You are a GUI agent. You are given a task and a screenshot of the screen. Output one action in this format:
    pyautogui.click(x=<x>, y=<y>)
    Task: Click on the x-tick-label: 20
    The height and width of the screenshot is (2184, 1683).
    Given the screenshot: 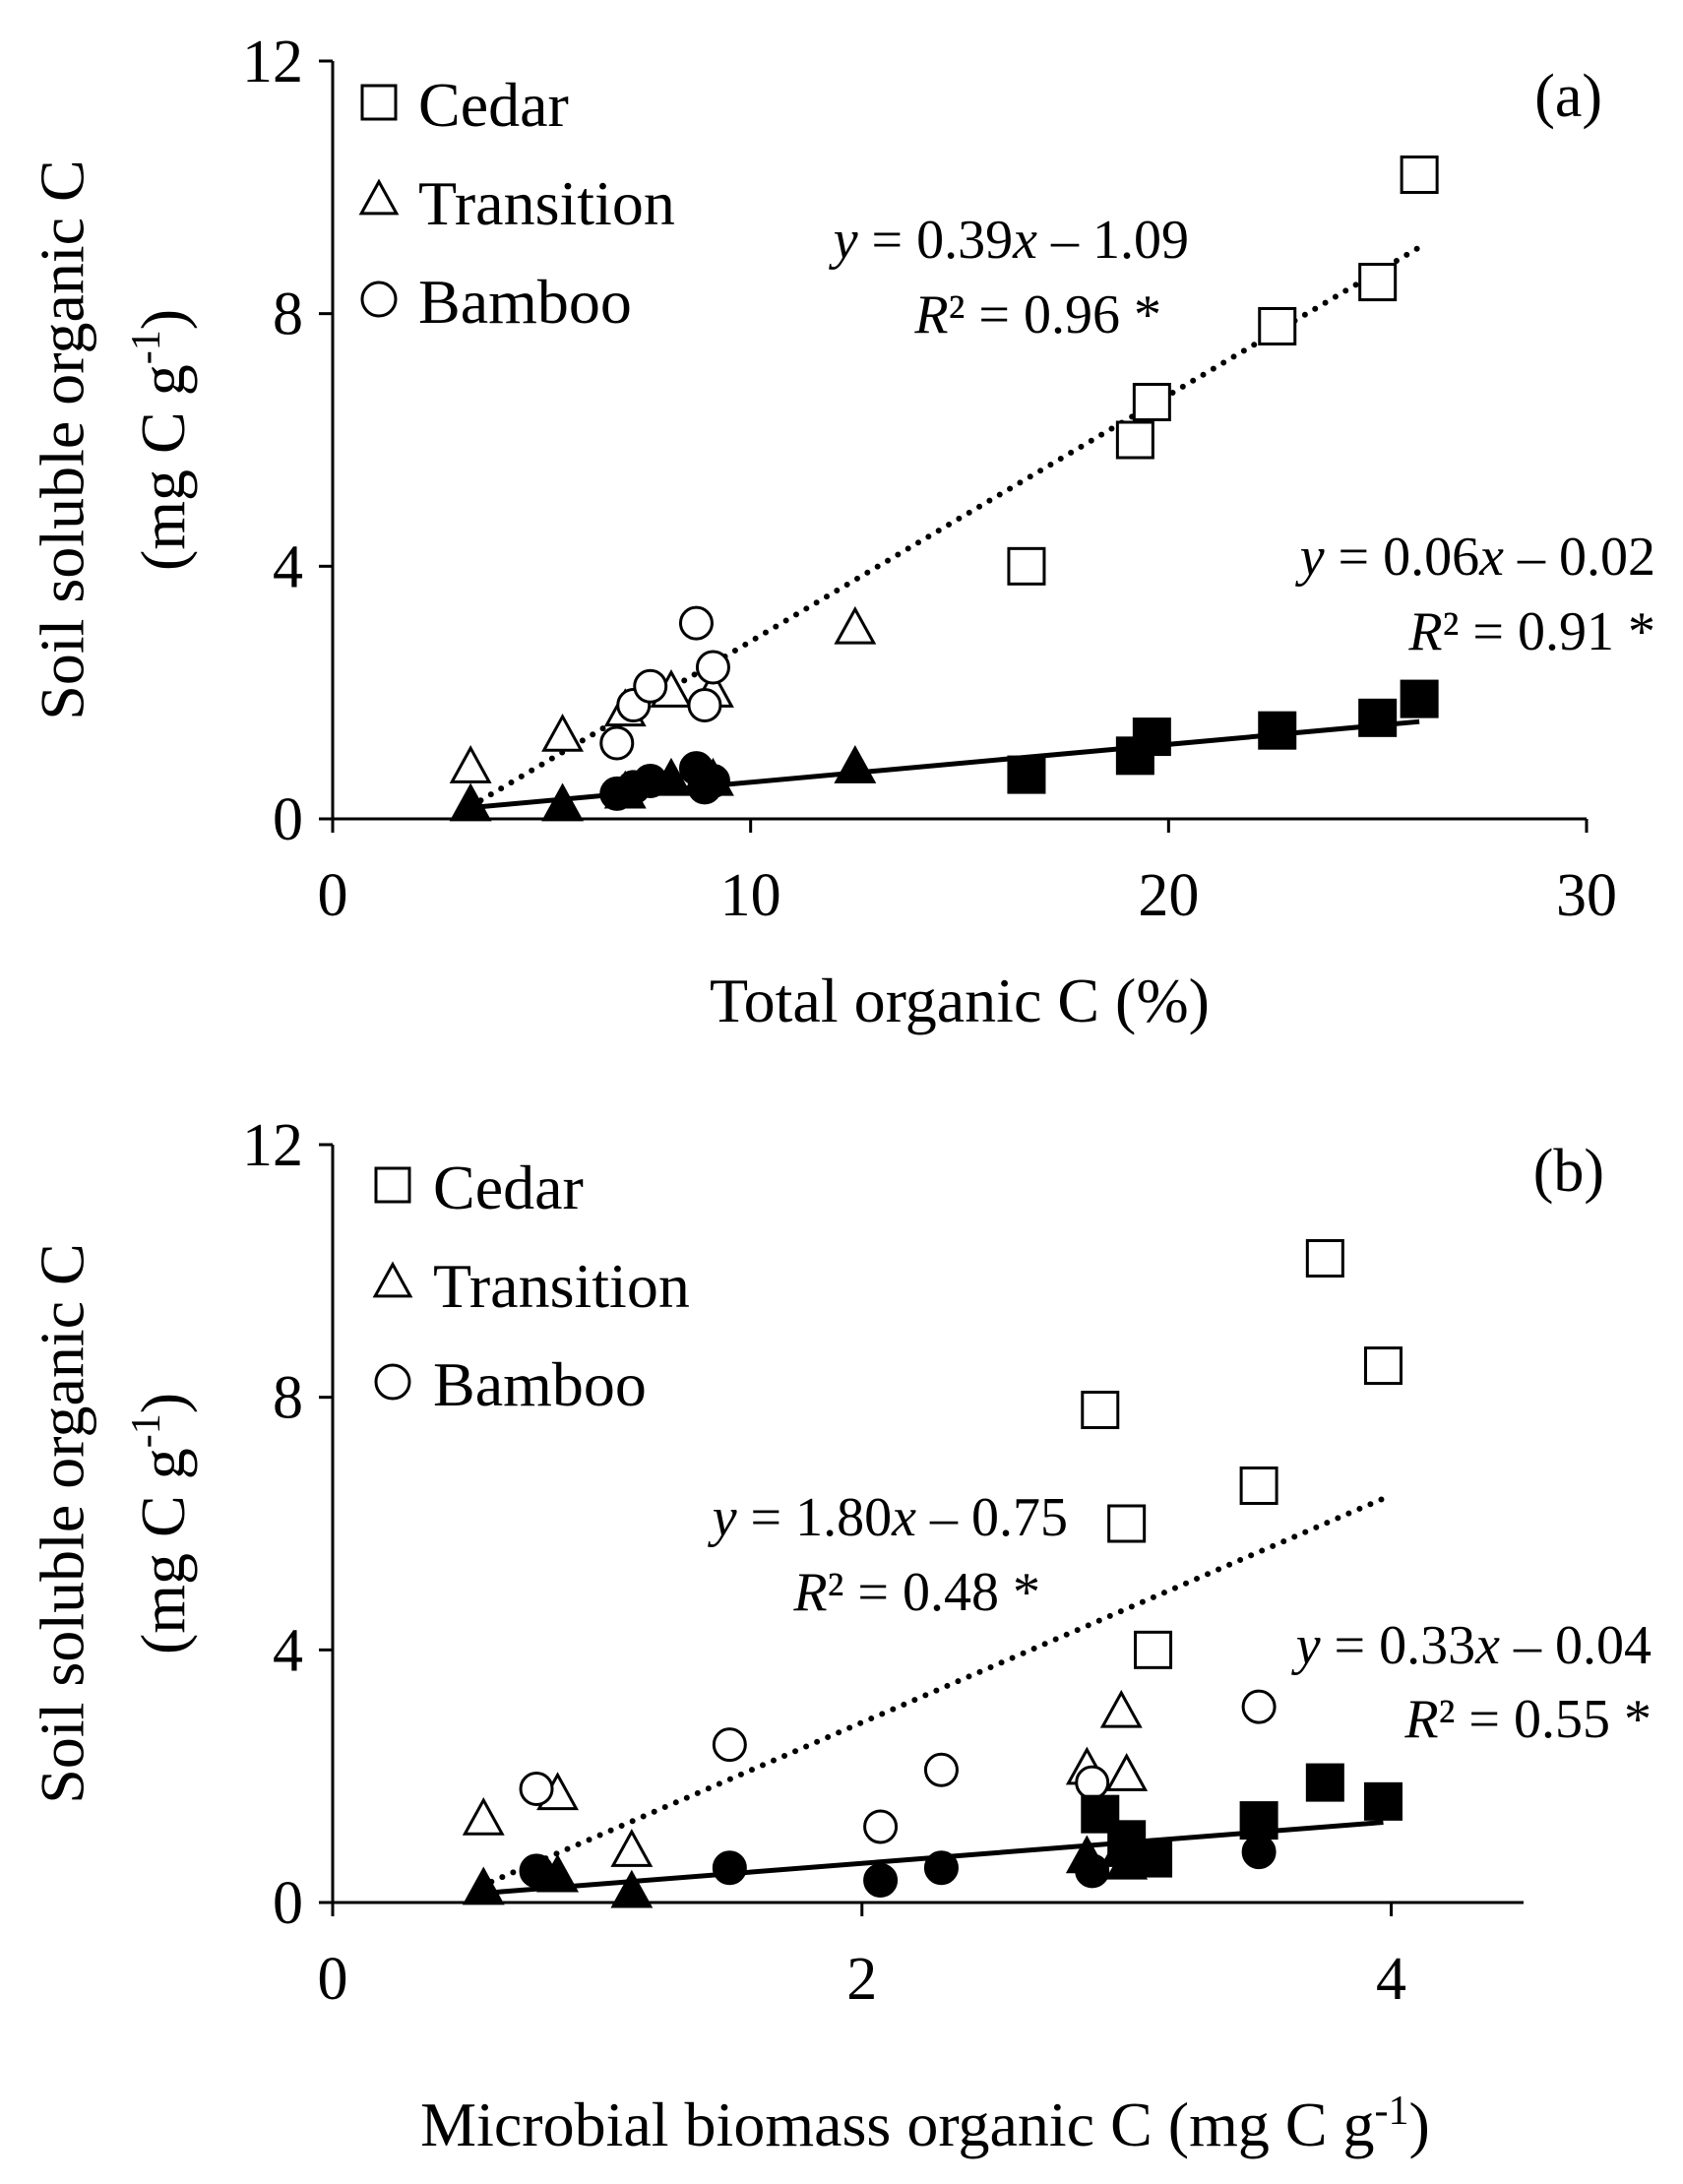 What is the action you would take?
    pyautogui.click(x=1168, y=895)
    